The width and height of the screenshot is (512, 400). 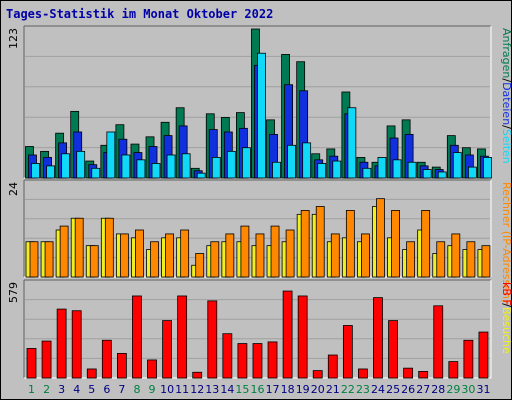 I want to click on x-tick-label: 3, so click(x=61, y=389).